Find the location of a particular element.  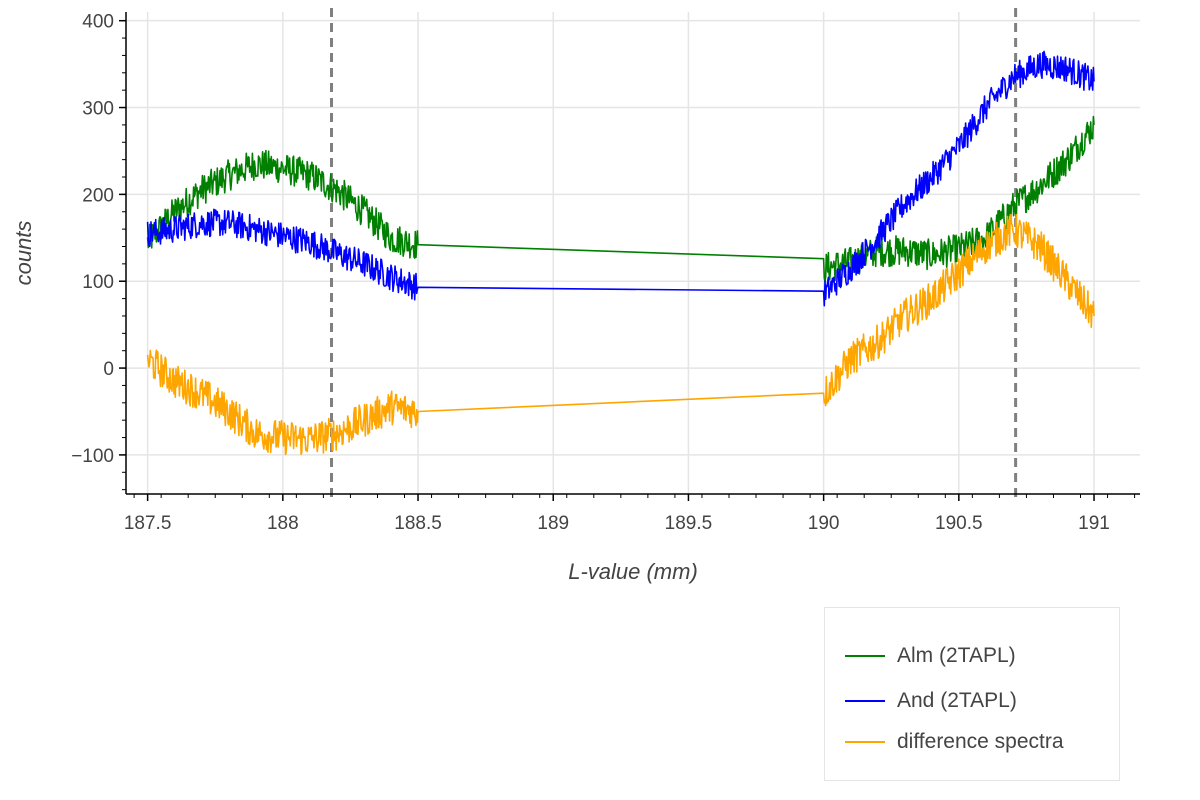

legend-item-and: And (2TAPL) is located at coordinates (931, 701).